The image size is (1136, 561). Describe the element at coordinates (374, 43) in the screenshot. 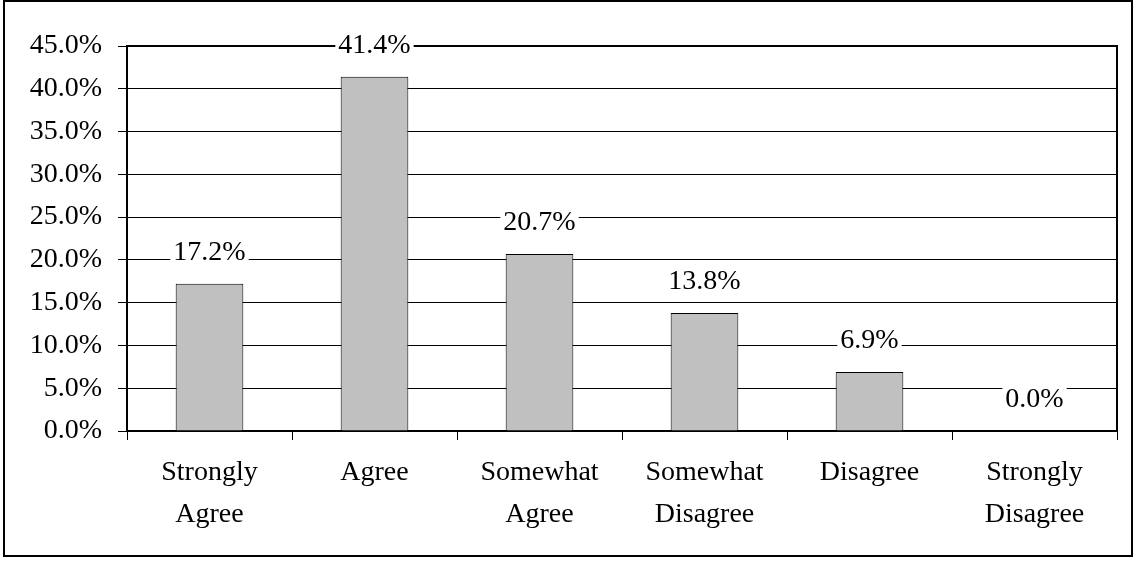

I see `data-label: 41.4%` at that location.